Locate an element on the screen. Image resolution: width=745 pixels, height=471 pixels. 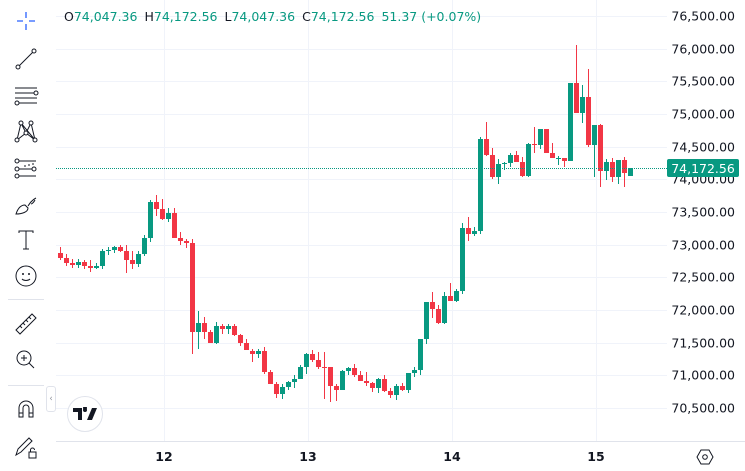
text-tool-button is located at coordinates (26, 240).